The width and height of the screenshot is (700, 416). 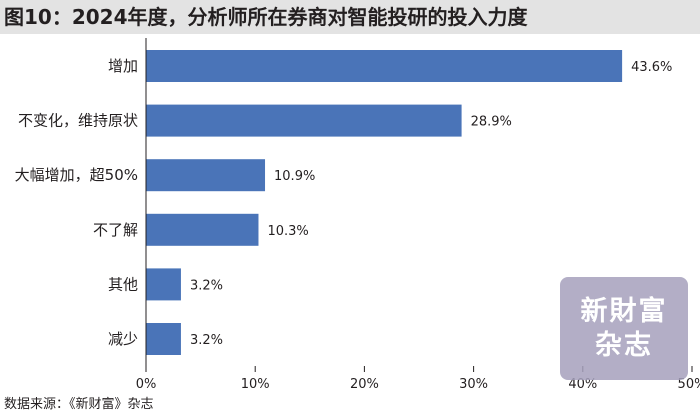 What do you see at coordinates (123, 66) in the screenshot?
I see `category-label: 增加` at bounding box center [123, 66].